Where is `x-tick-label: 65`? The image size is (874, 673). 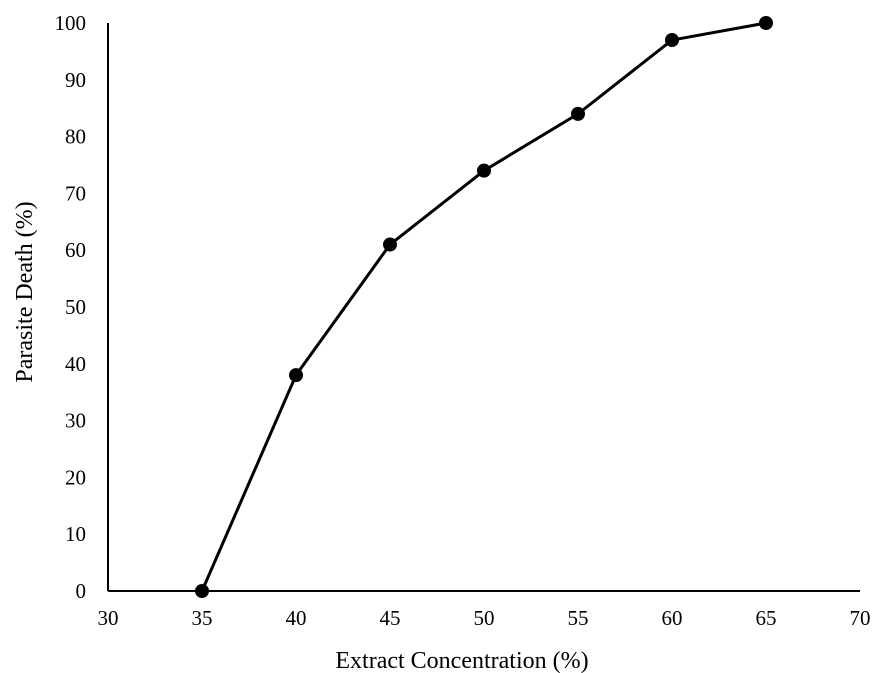
x-tick-label: 65 is located at coordinates (766, 618).